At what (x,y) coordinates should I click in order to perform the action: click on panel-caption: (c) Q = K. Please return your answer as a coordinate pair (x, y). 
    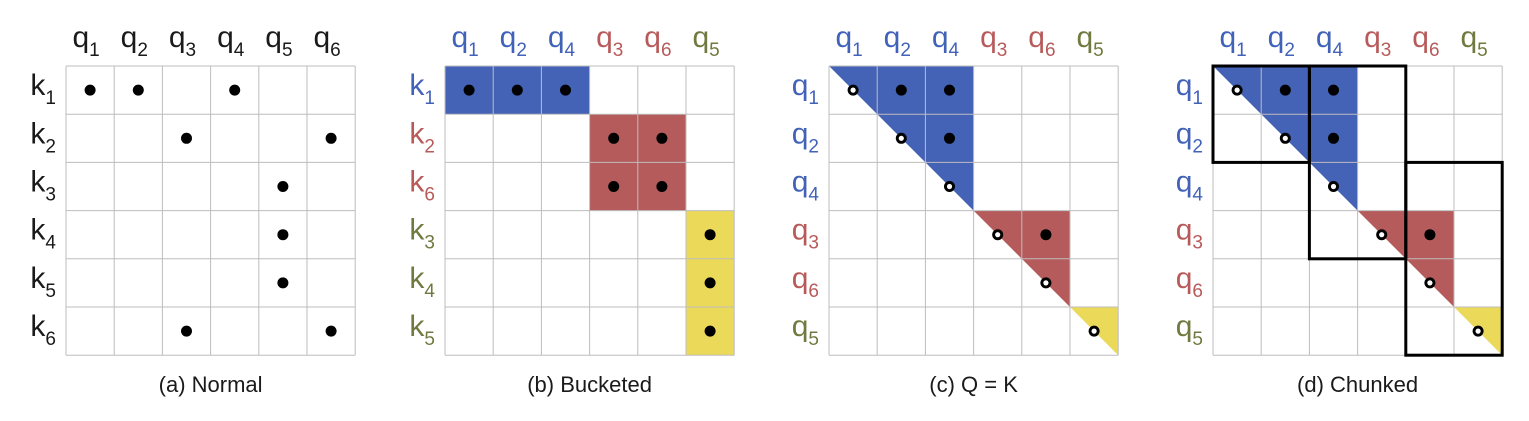
    Looking at the image, I should click on (973, 384).